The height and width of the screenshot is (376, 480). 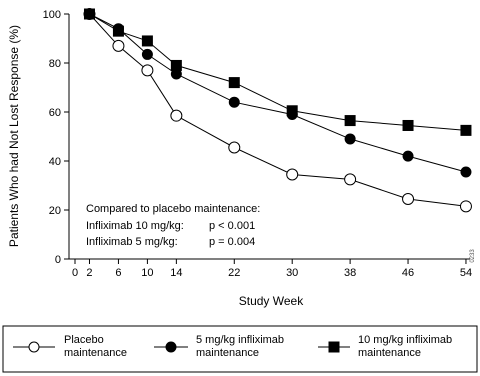 What do you see at coordinates (234, 273) in the screenshot?
I see `x-tick-label: 22` at bounding box center [234, 273].